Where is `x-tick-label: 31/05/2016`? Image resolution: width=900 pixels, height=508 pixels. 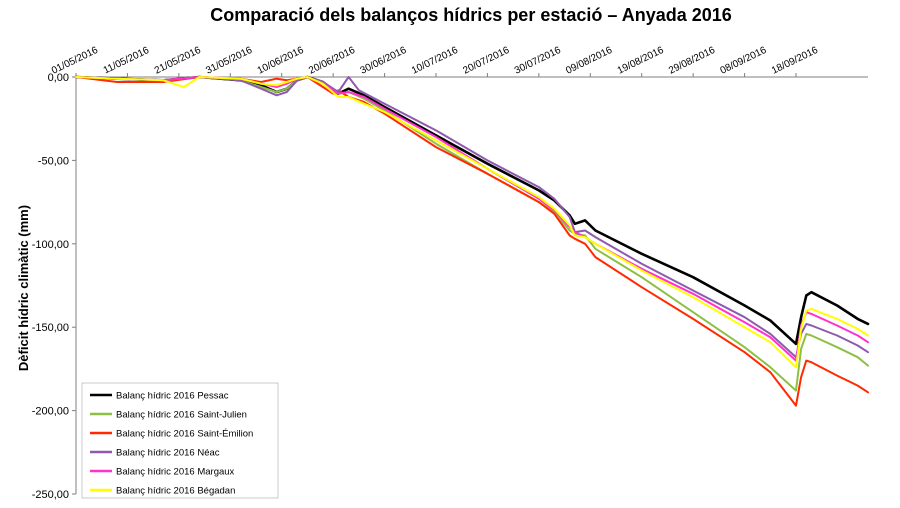 x-tick-label: 31/05/2016 is located at coordinates (229, 61).